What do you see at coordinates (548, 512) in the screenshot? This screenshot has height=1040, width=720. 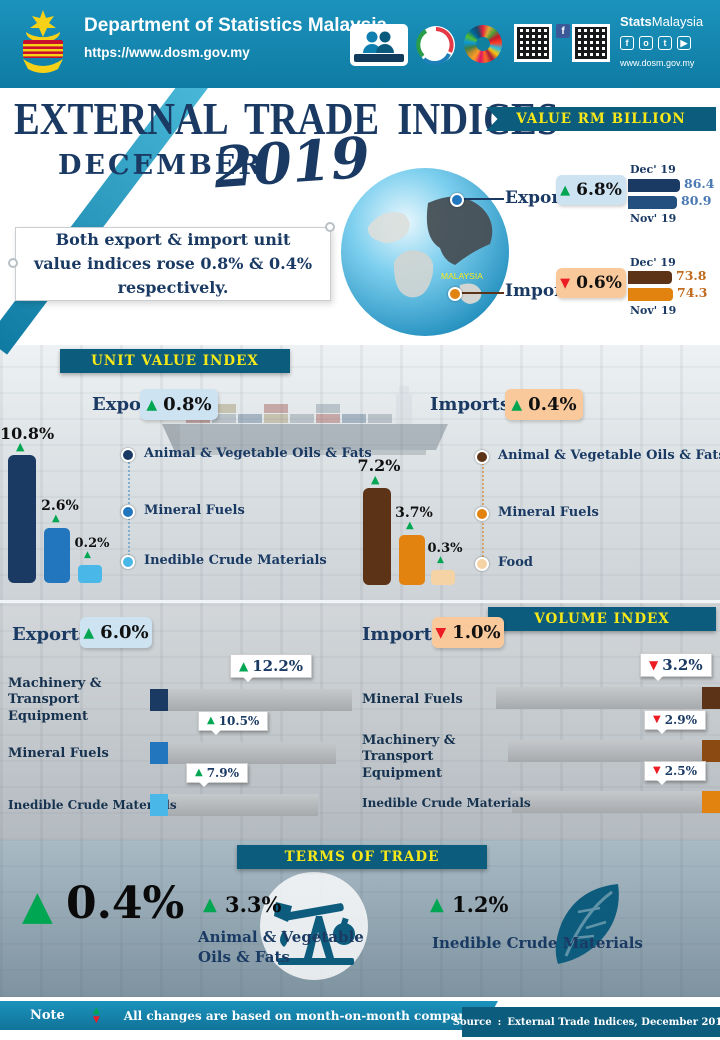 I see `uvi-import-legend-fuels: Mineral Fuels` at bounding box center [548, 512].